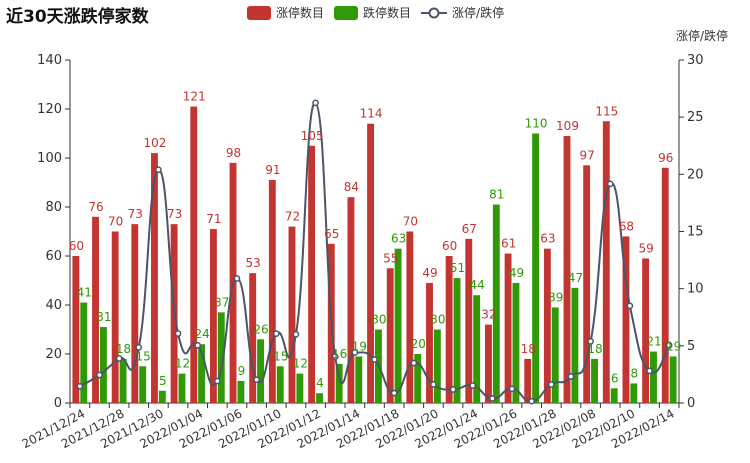 The height and width of the screenshot is (463, 750). Describe the element at coordinates (635, 373) in the screenshot. I see `bar-limit-down-label: 8` at that location.